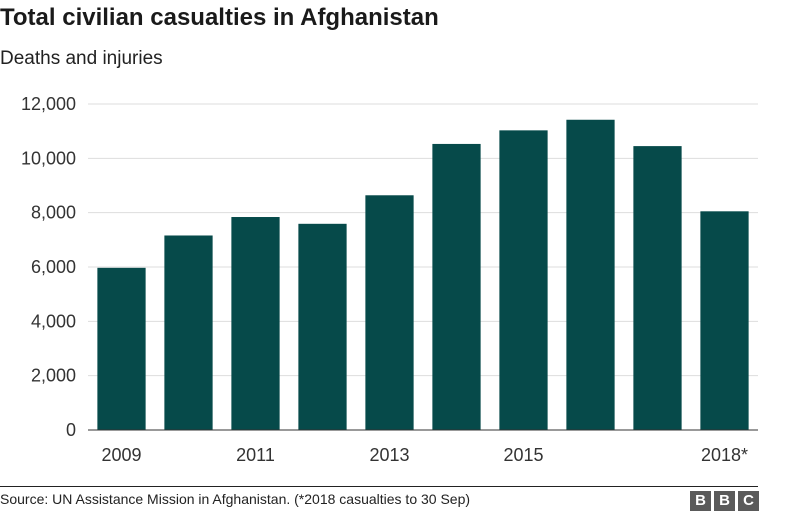 The width and height of the screenshot is (800, 516). I want to click on x-tick-label: 2013, so click(389, 455).